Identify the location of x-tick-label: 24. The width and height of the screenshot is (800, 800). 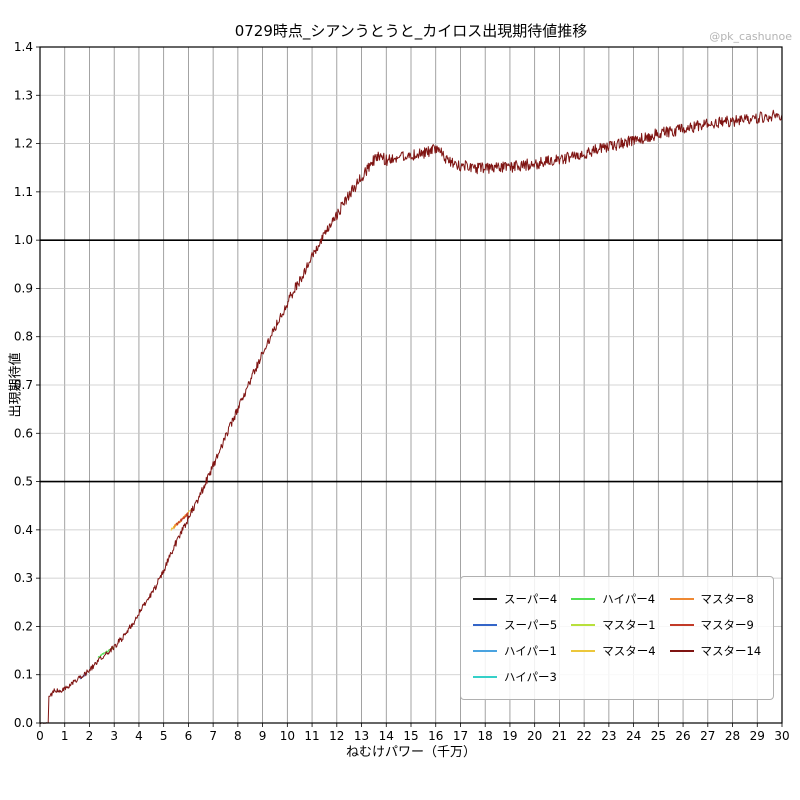
(633, 736).